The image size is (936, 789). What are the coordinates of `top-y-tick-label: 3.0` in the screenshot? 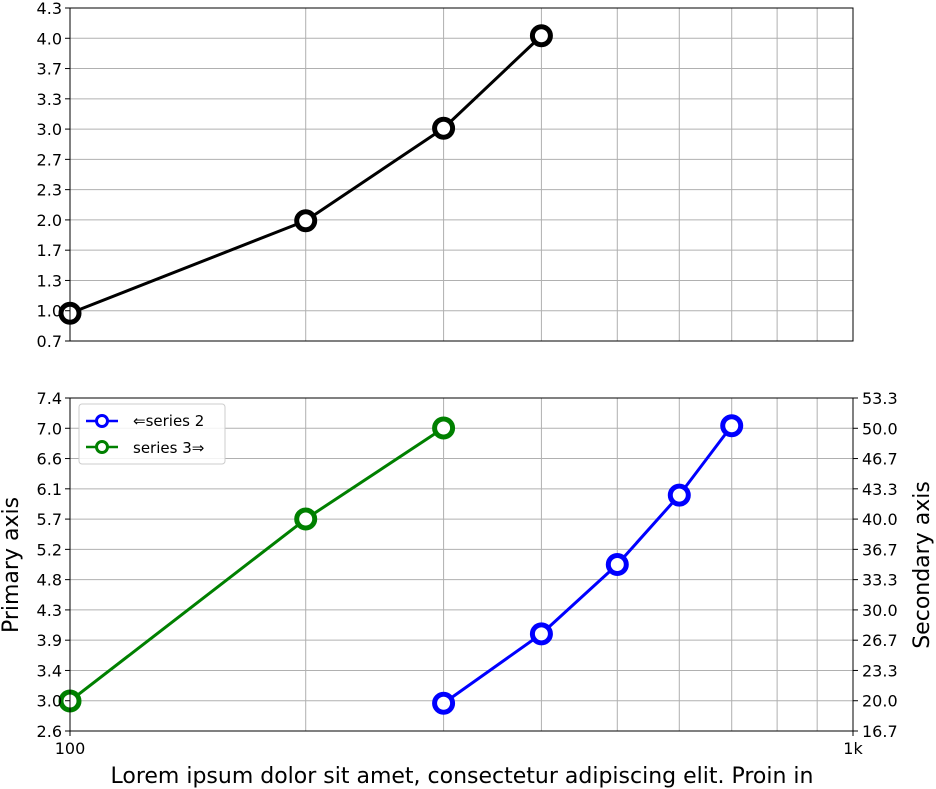 It's located at (49, 129).